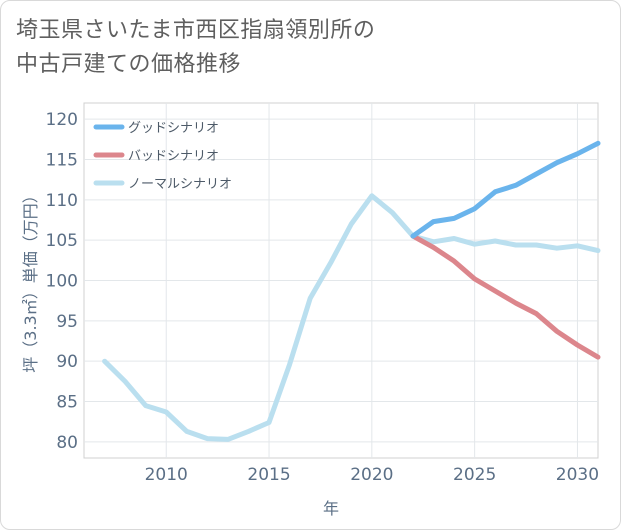  Describe the element at coordinates (62, 120) in the screenshot. I see `y-tick-label: 120` at that location.